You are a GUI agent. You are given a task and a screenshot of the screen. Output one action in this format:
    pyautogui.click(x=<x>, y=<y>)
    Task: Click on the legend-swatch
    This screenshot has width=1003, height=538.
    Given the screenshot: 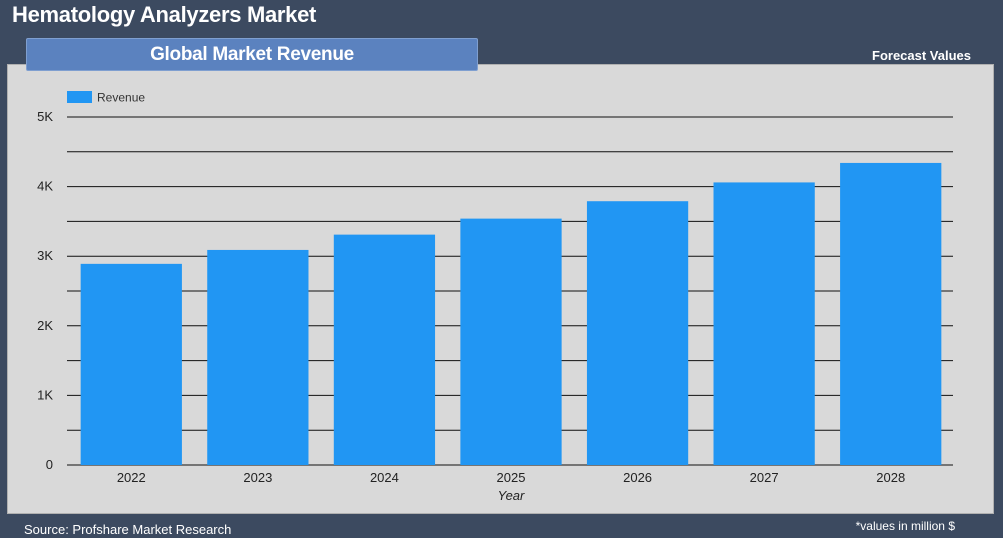 What is the action you would take?
    pyautogui.click(x=79, y=97)
    